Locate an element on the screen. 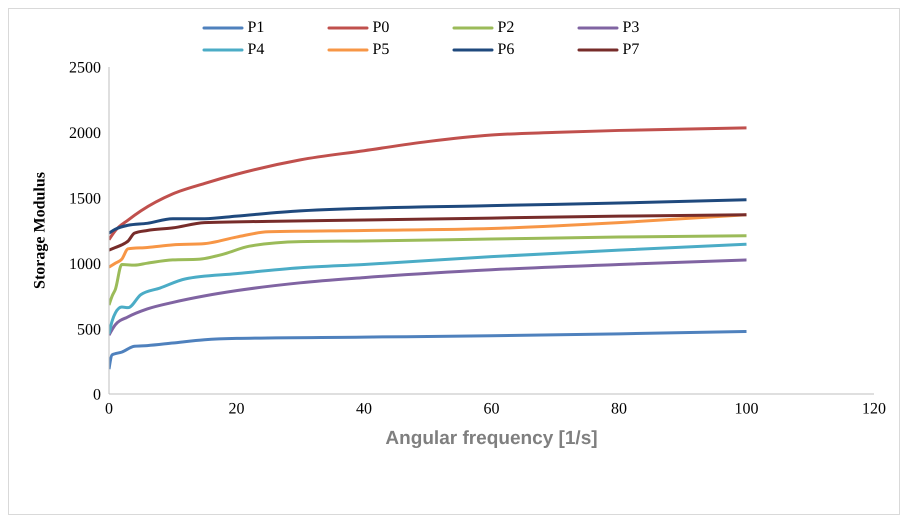 The width and height of the screenshot is (907, 521). legend-label: P1 is located at coordinates (256, 28).